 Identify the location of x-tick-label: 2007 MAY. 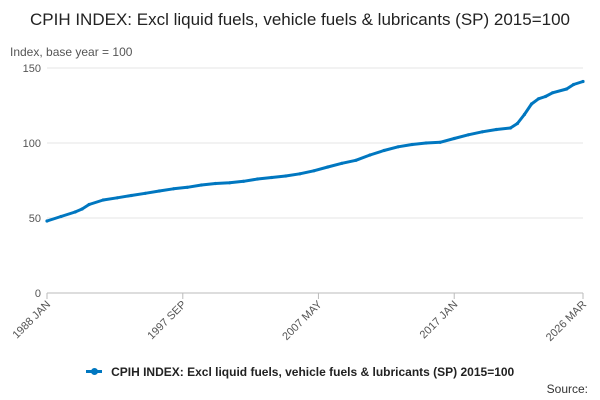
(302, 320).